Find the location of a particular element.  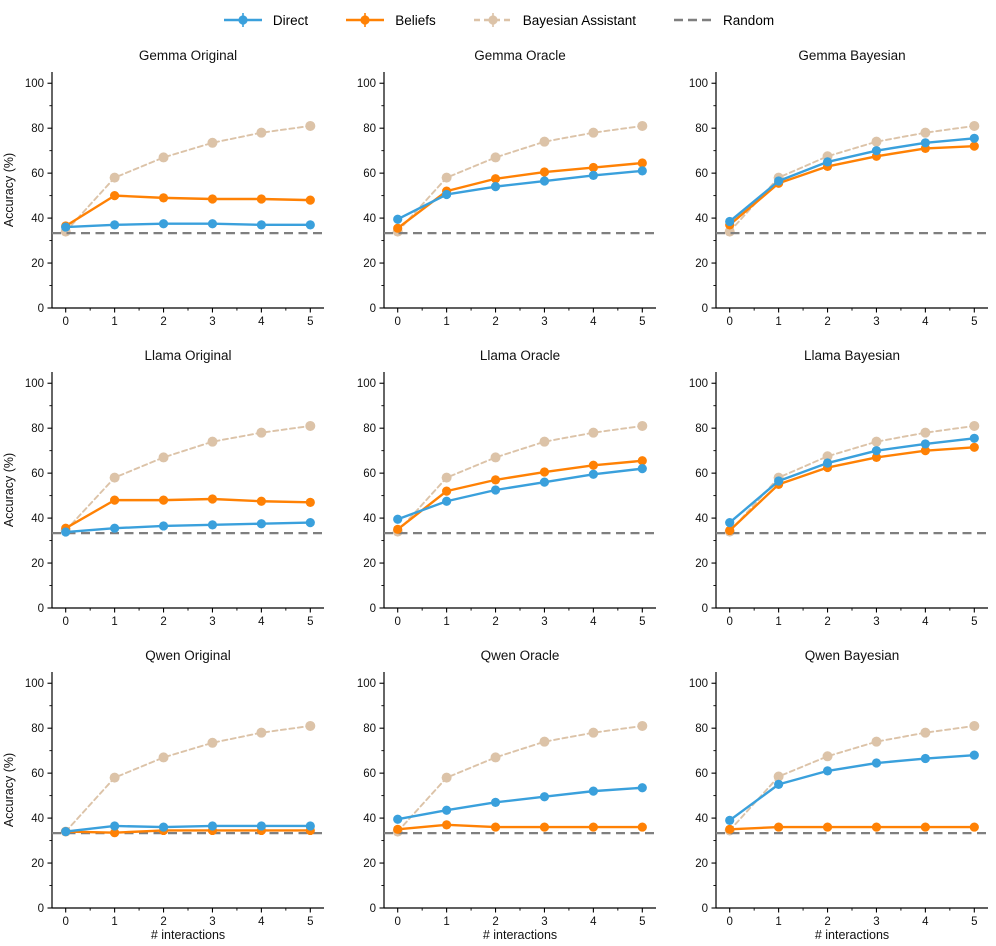

figure-legend: Direct Beliefs Bayesian Assistant Random is located at coordinates (498, 20).